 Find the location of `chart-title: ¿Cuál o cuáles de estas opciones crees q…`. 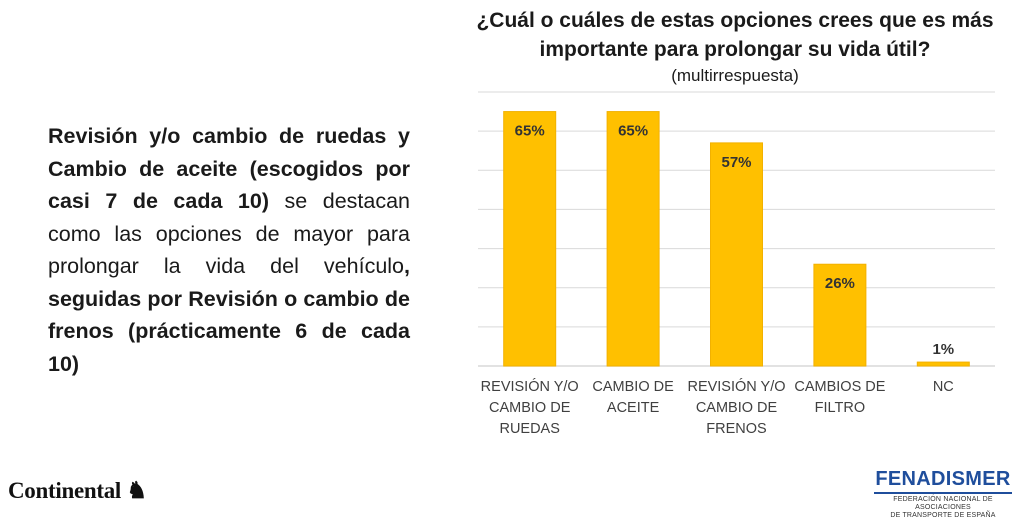

chart-title: ¿Cuál o cuáles de estas opciones crees q… is located at coordinates (735, 35).